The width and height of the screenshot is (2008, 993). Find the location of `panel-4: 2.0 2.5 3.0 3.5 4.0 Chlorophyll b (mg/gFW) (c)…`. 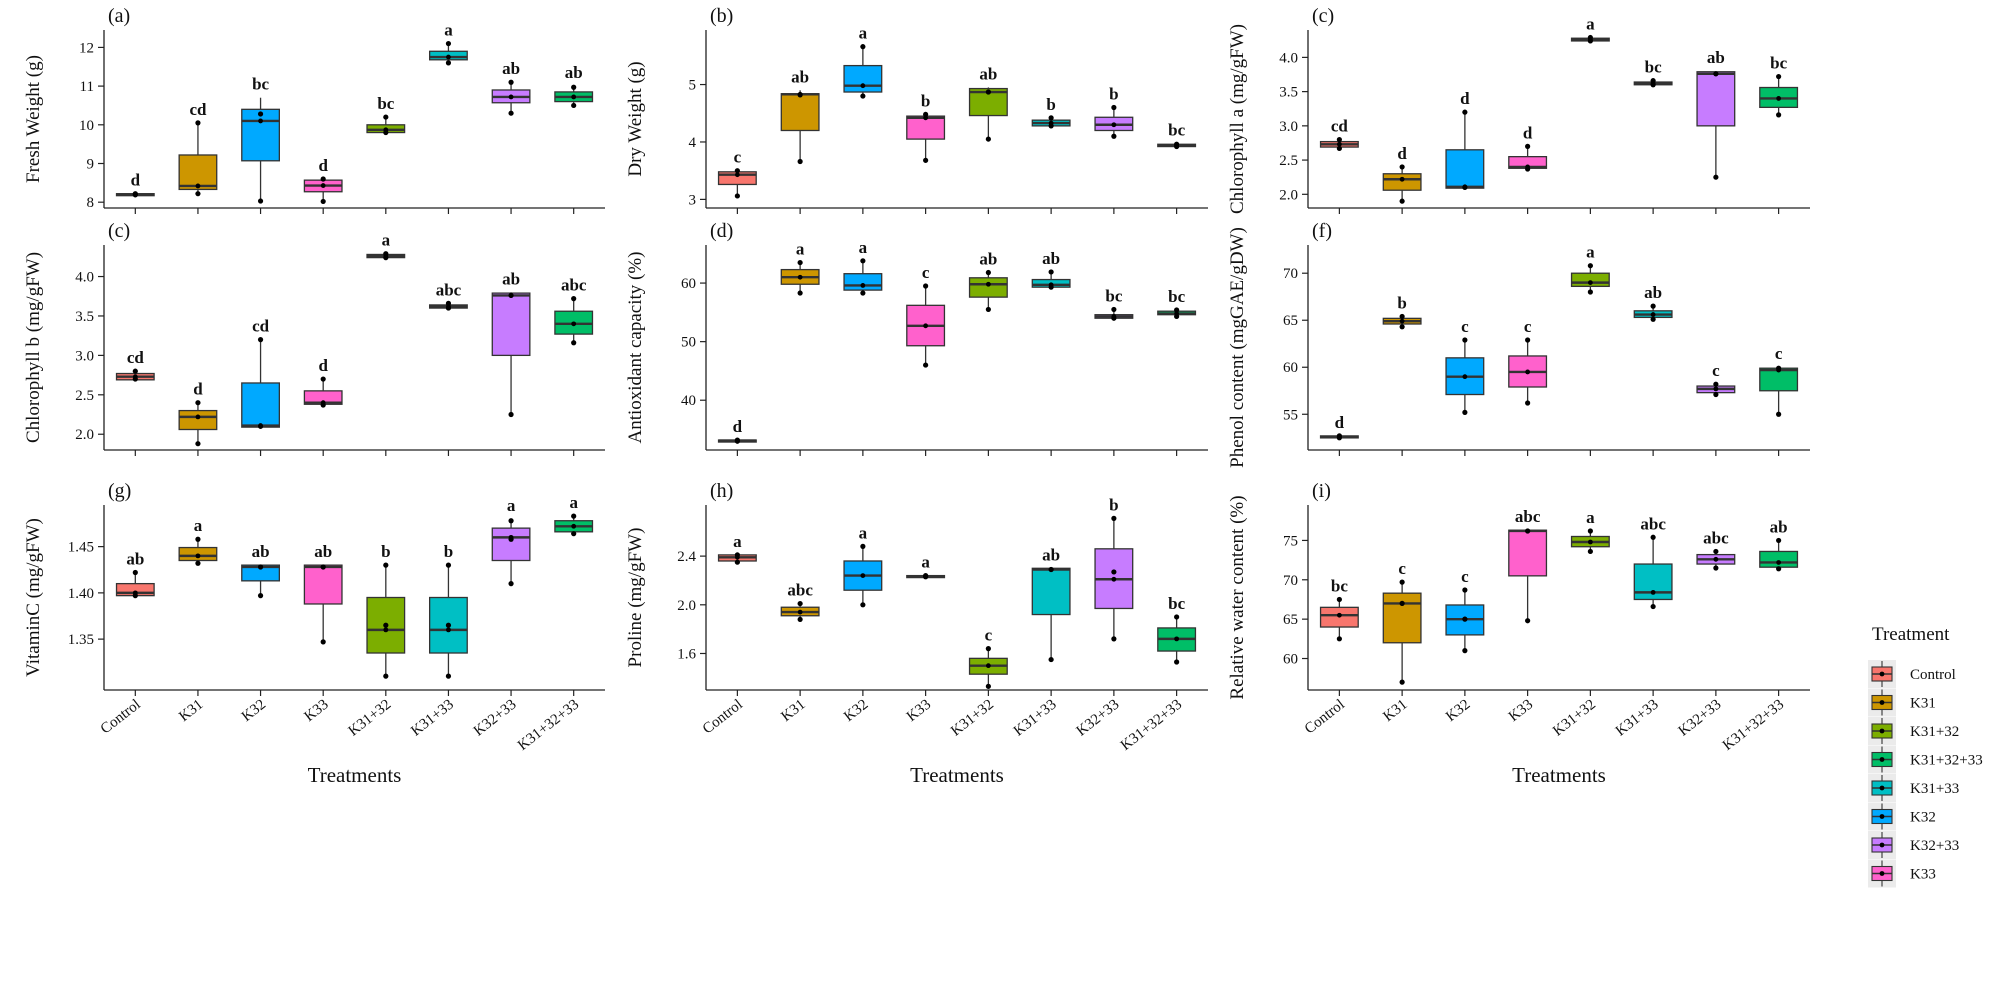

panel-4: 2.0 2.5 3.0 3.5 4.0 Chlorophyll b (mg/gFW) (c)… is located at coordinates (314, 338).